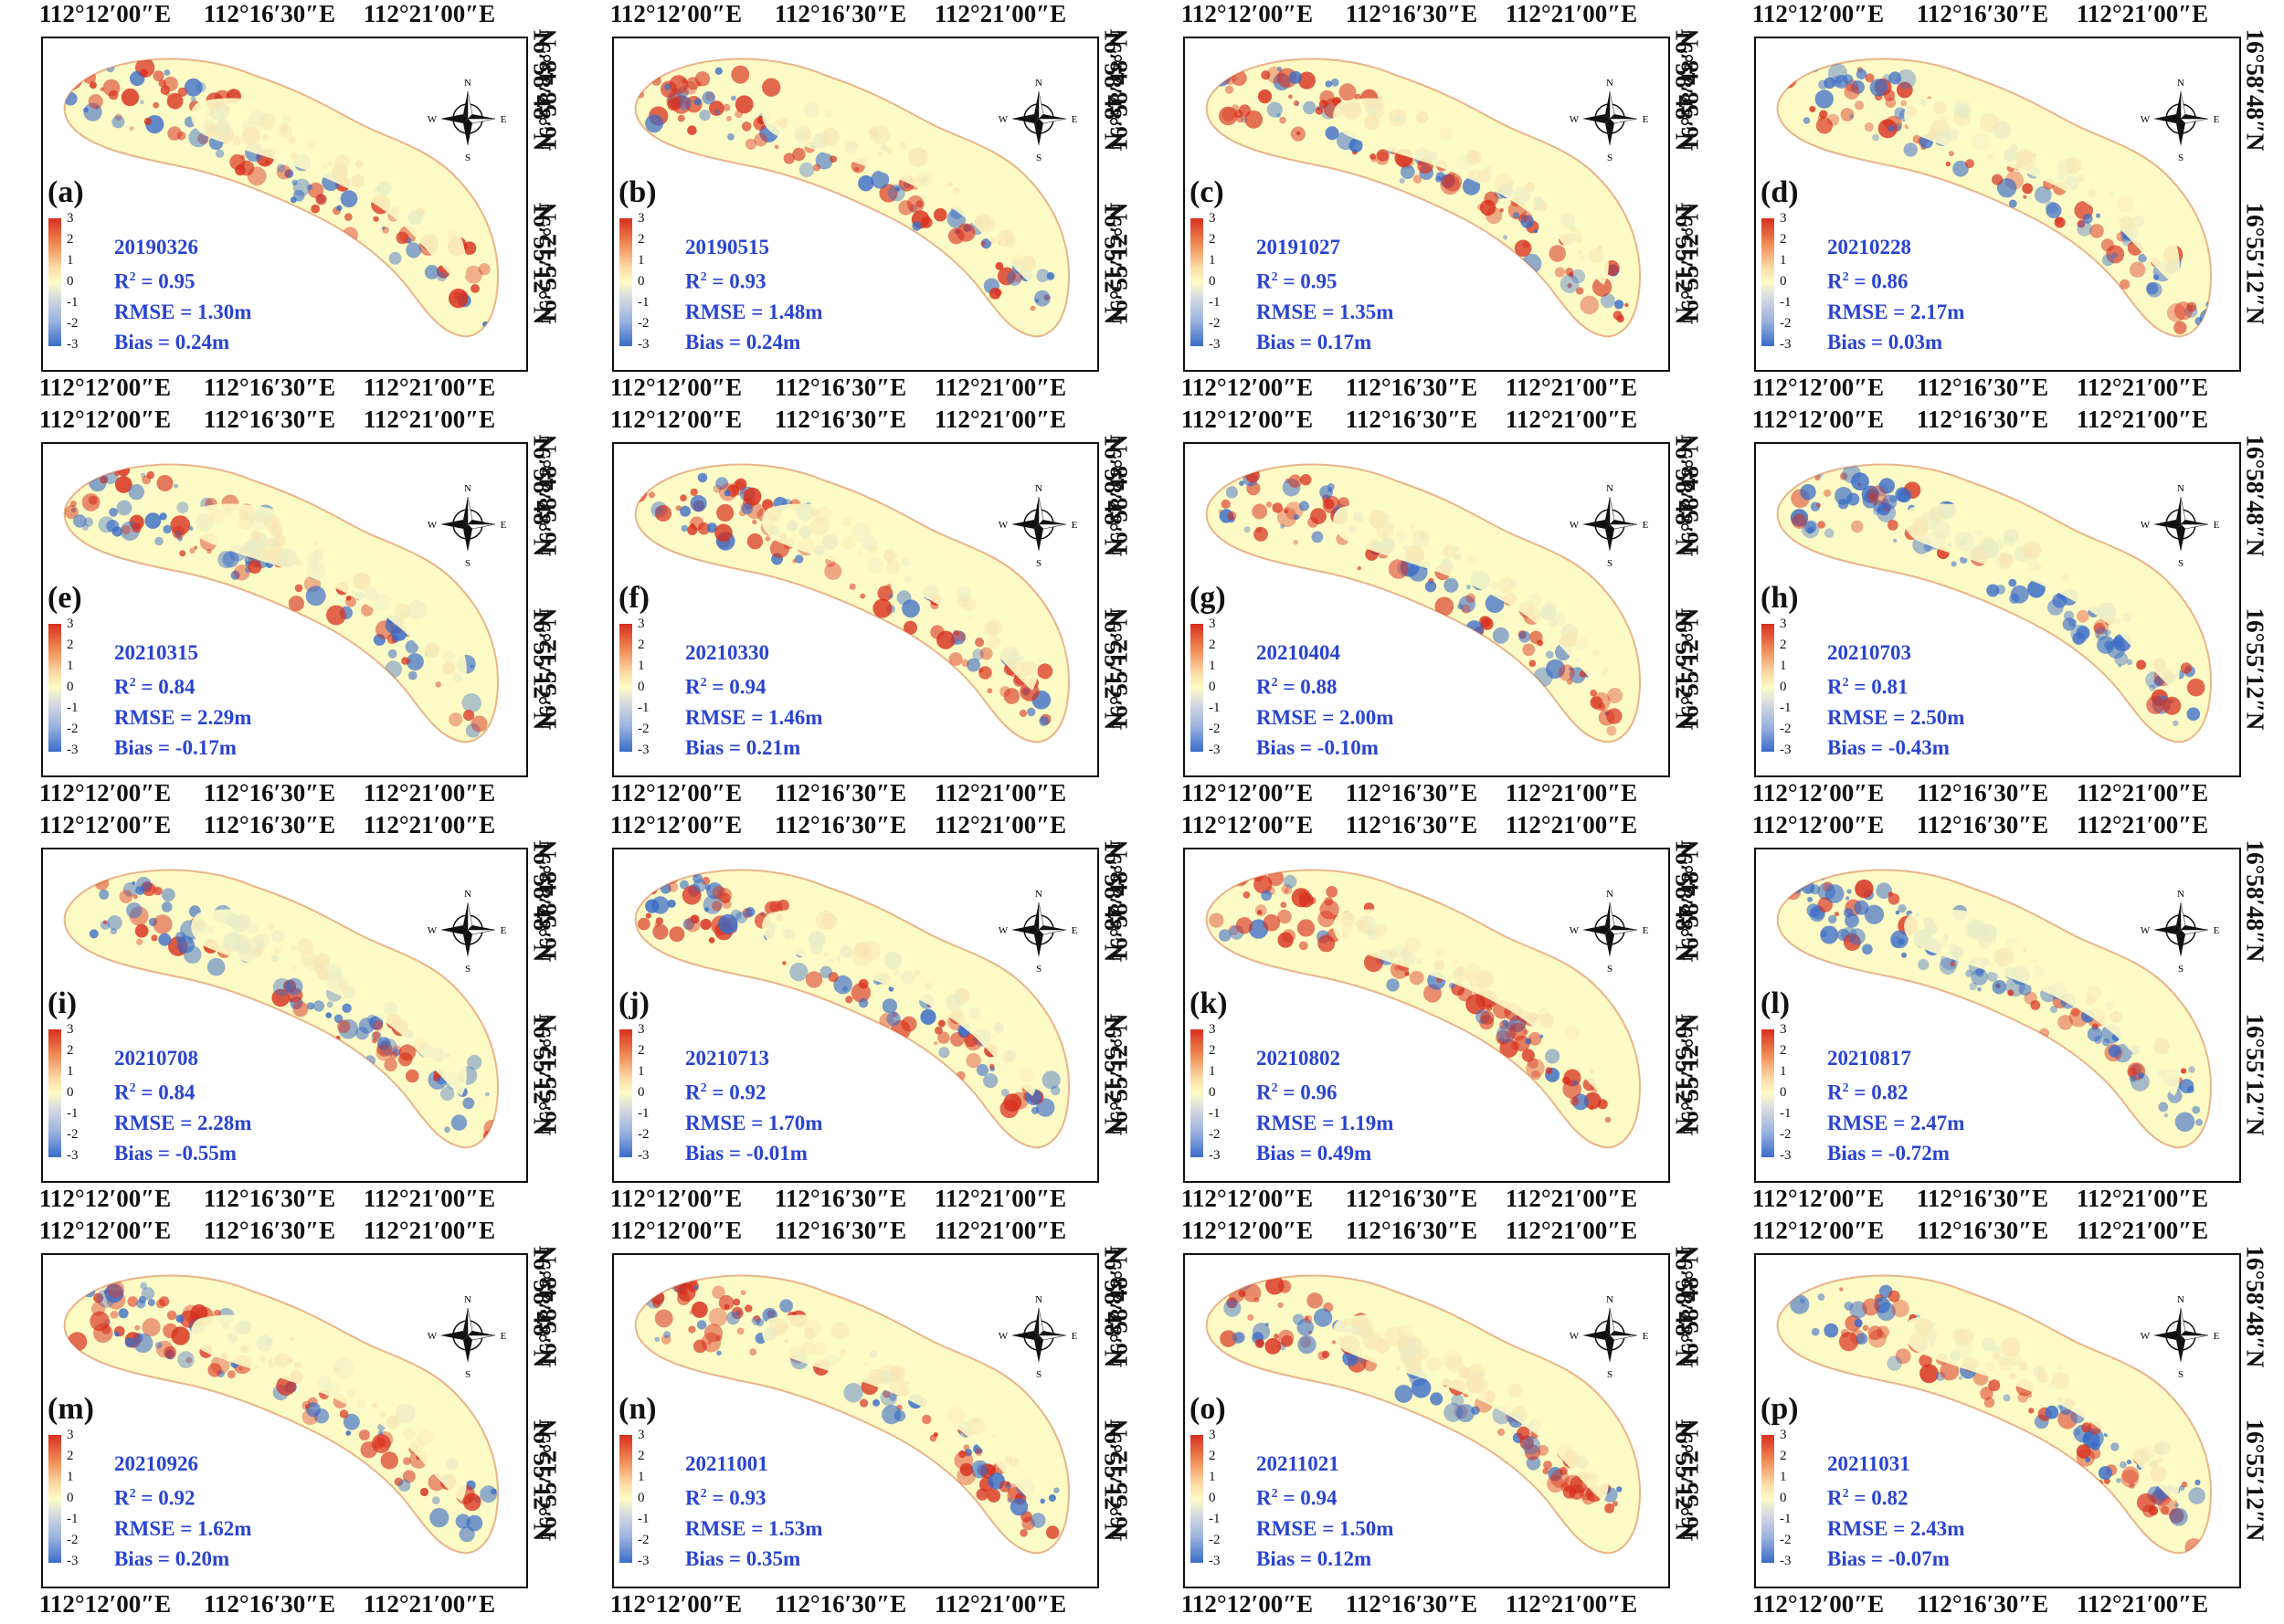 The width and height of the screenshot is (2284, 1624). What do you see at coordinates (900, 1002) in the screenshot?
I see `lagoon-shape` at bounding box center [900, 1002].